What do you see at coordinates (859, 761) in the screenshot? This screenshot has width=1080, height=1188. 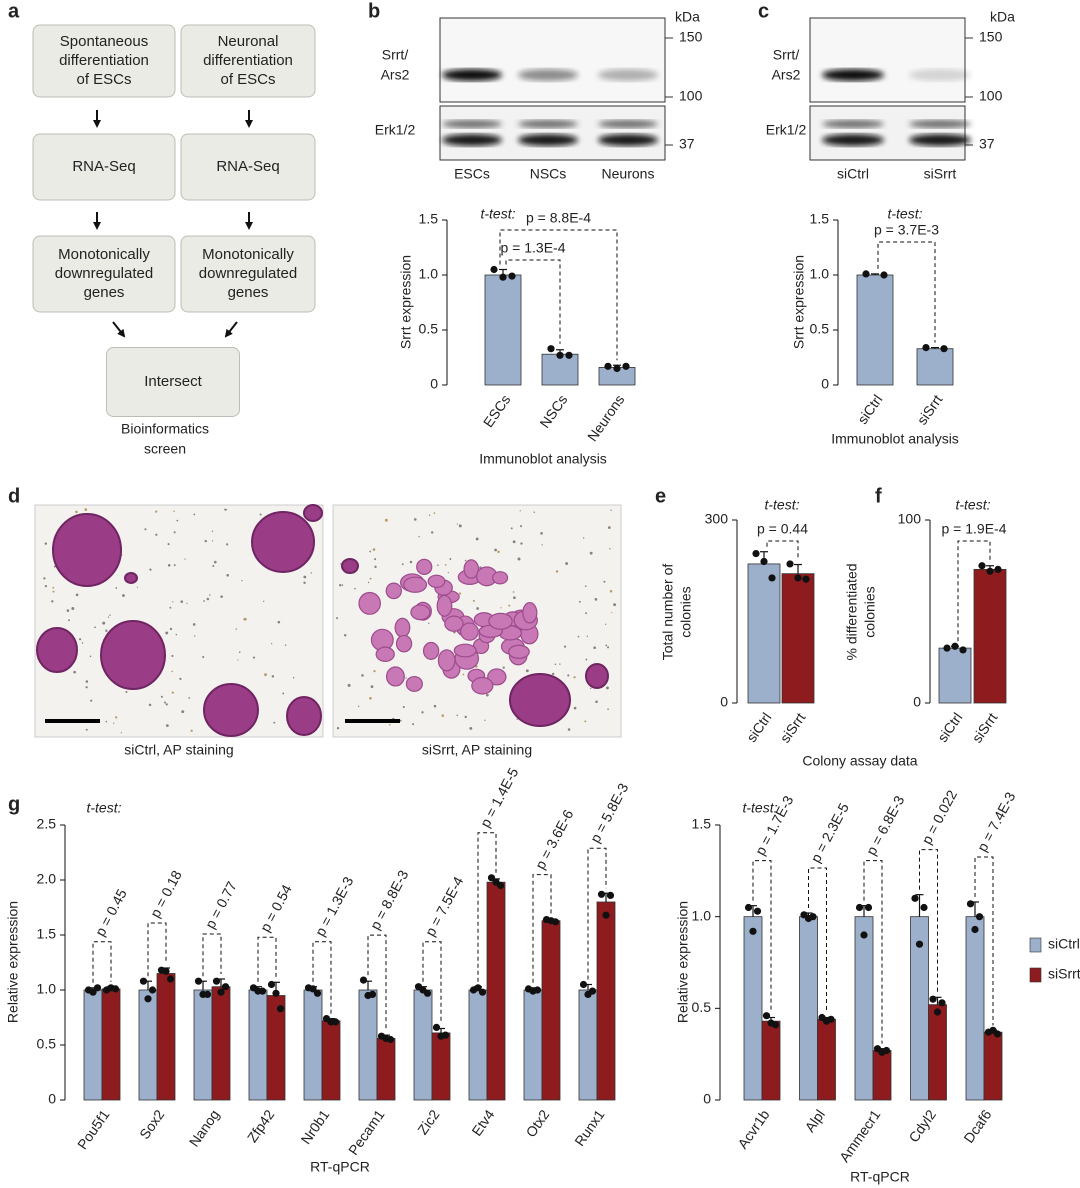 I see `x-axis-label: Colony assay data` at bounding box center [859, 761].